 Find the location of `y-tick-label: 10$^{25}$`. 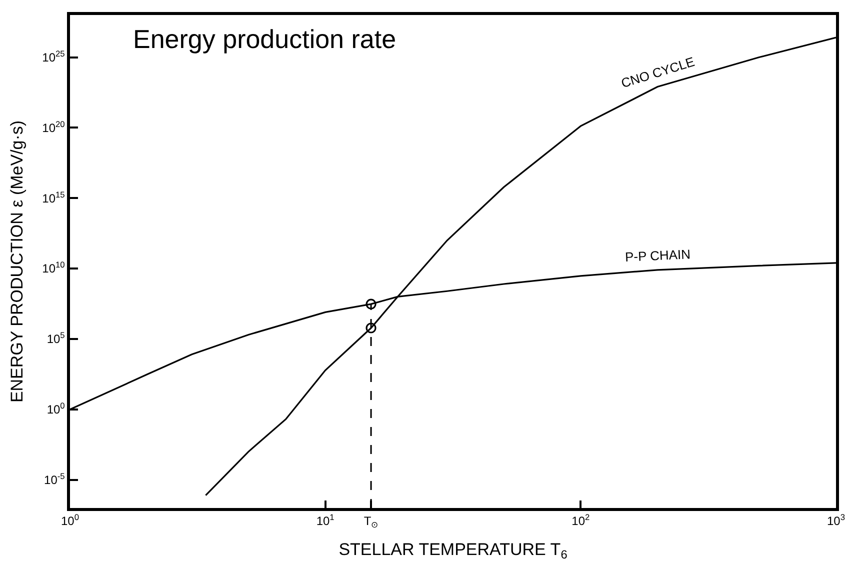

y-tick-label: 10$^{25}$ is located at coordinates (54, 56).